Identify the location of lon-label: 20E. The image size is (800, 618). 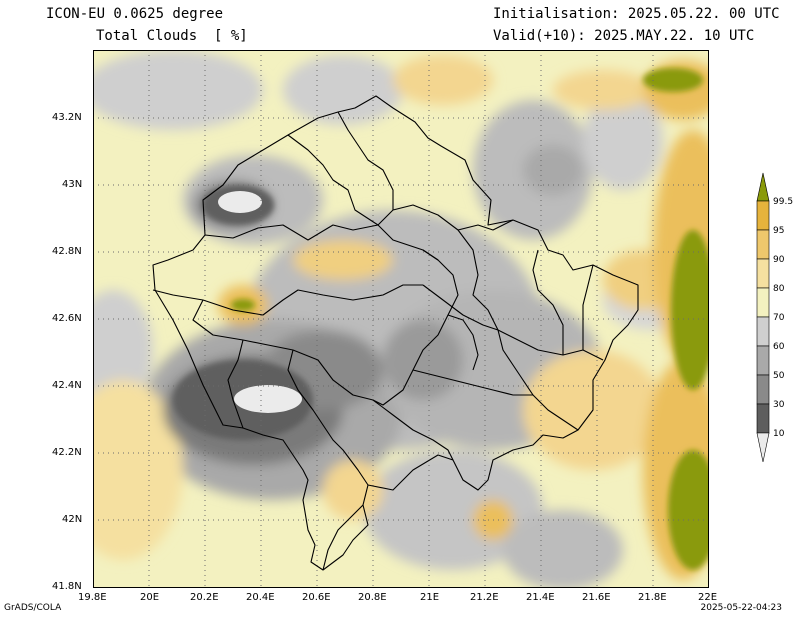
(150, 597).